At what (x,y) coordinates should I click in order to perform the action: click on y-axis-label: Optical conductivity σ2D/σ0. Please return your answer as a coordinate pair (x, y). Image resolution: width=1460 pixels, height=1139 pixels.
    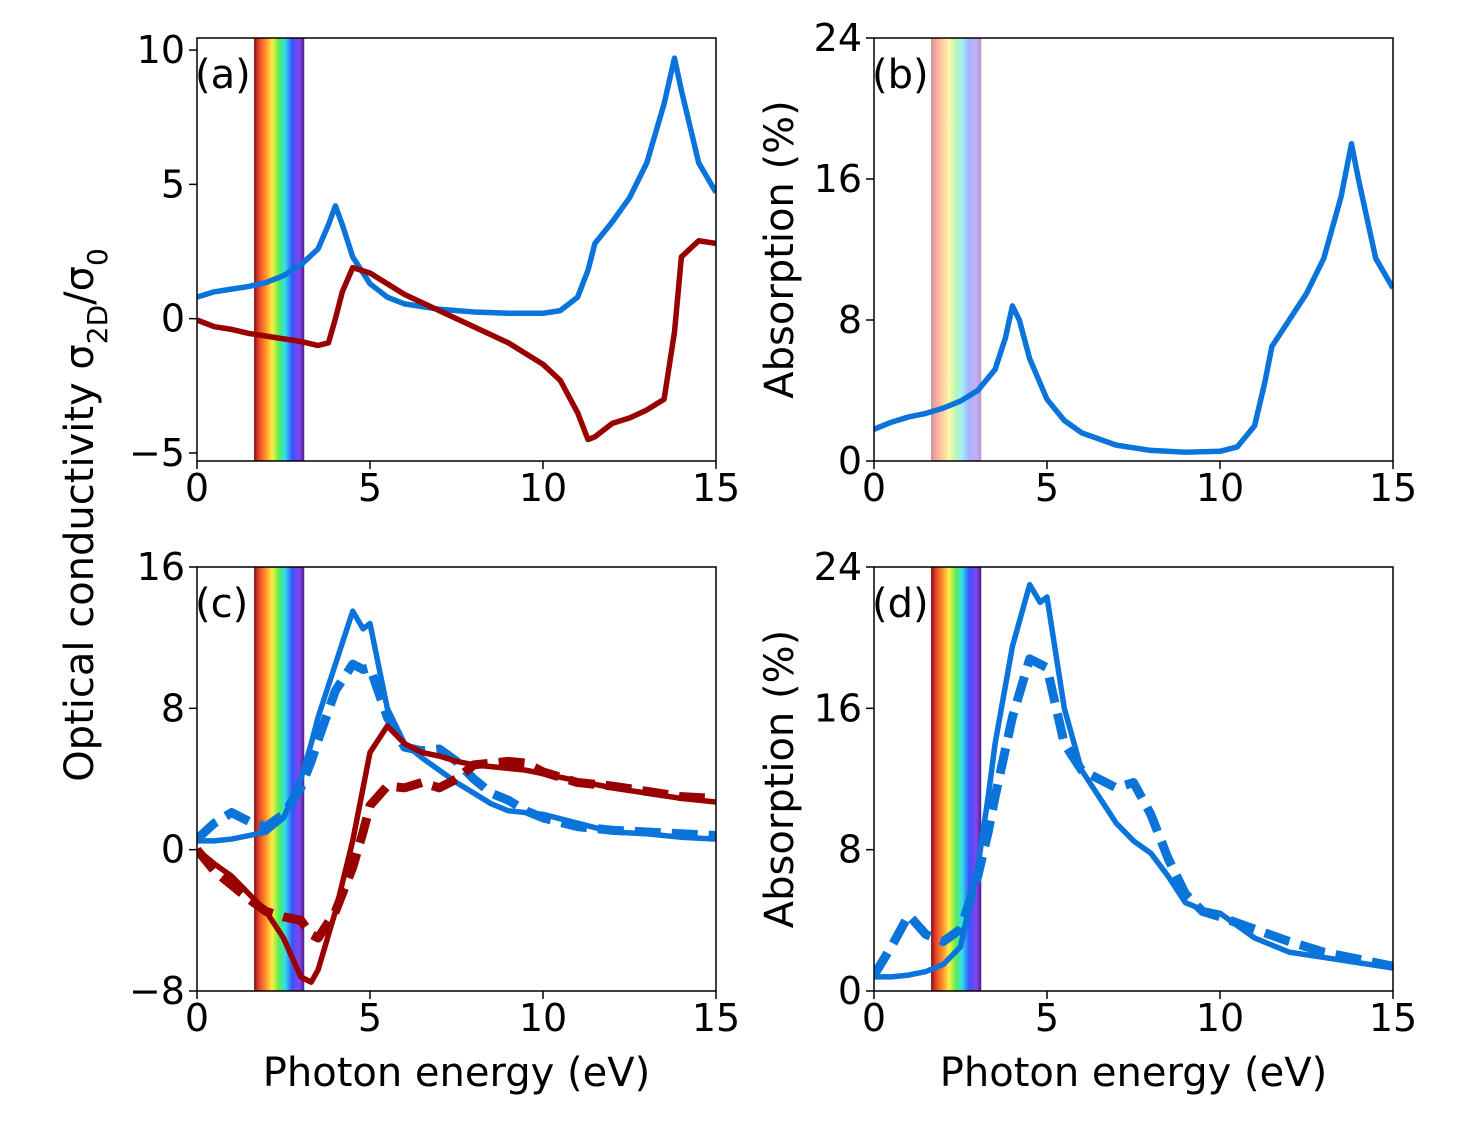
    Looking at the image, I should click on (85, 515).